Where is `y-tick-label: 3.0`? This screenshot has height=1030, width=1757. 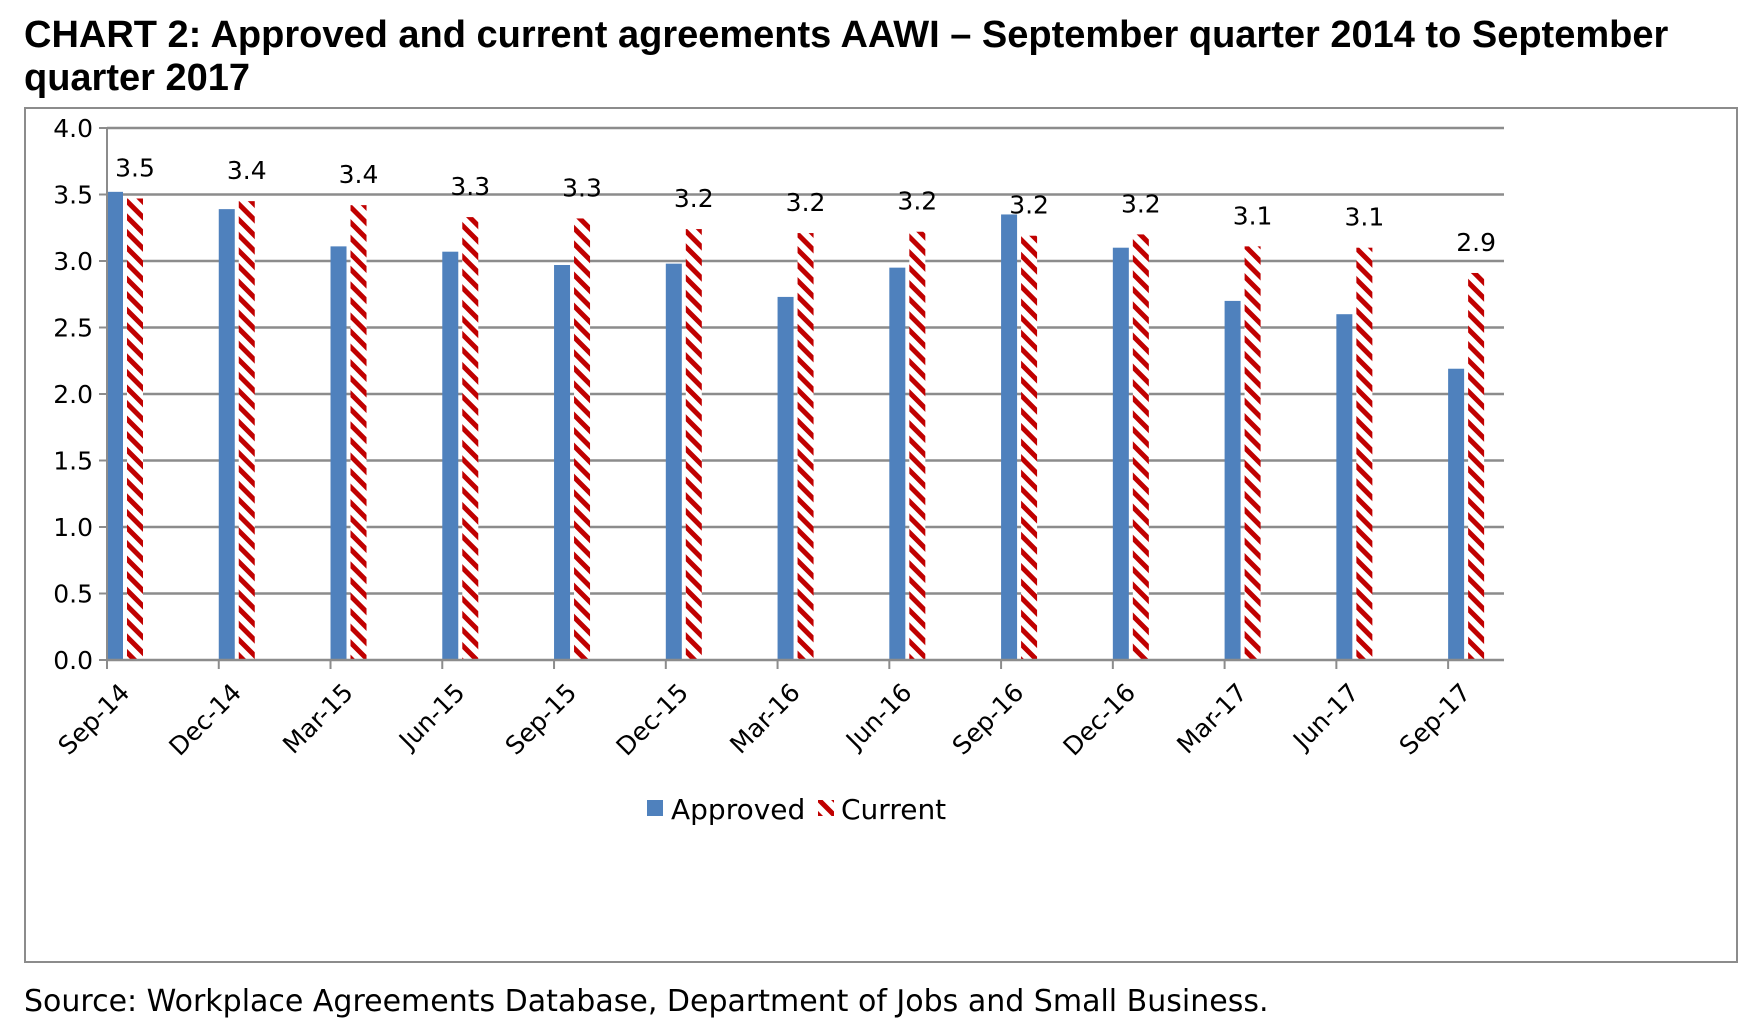 y-tick-label: 3.0 is located at coordinates (73, 261).